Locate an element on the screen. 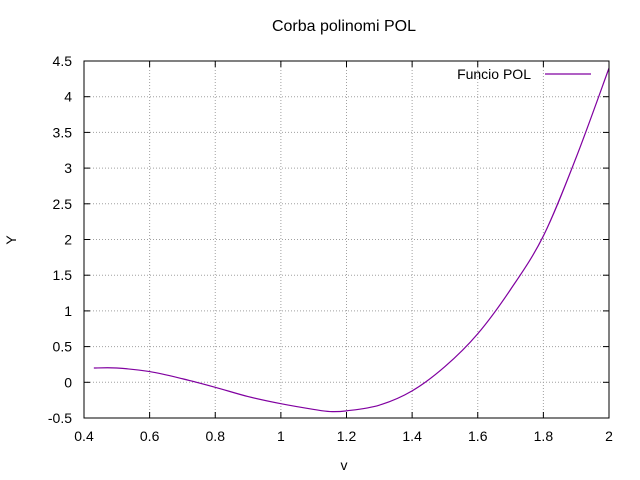  x-tick-label: 0.8 is located at coordinates (216, 436).